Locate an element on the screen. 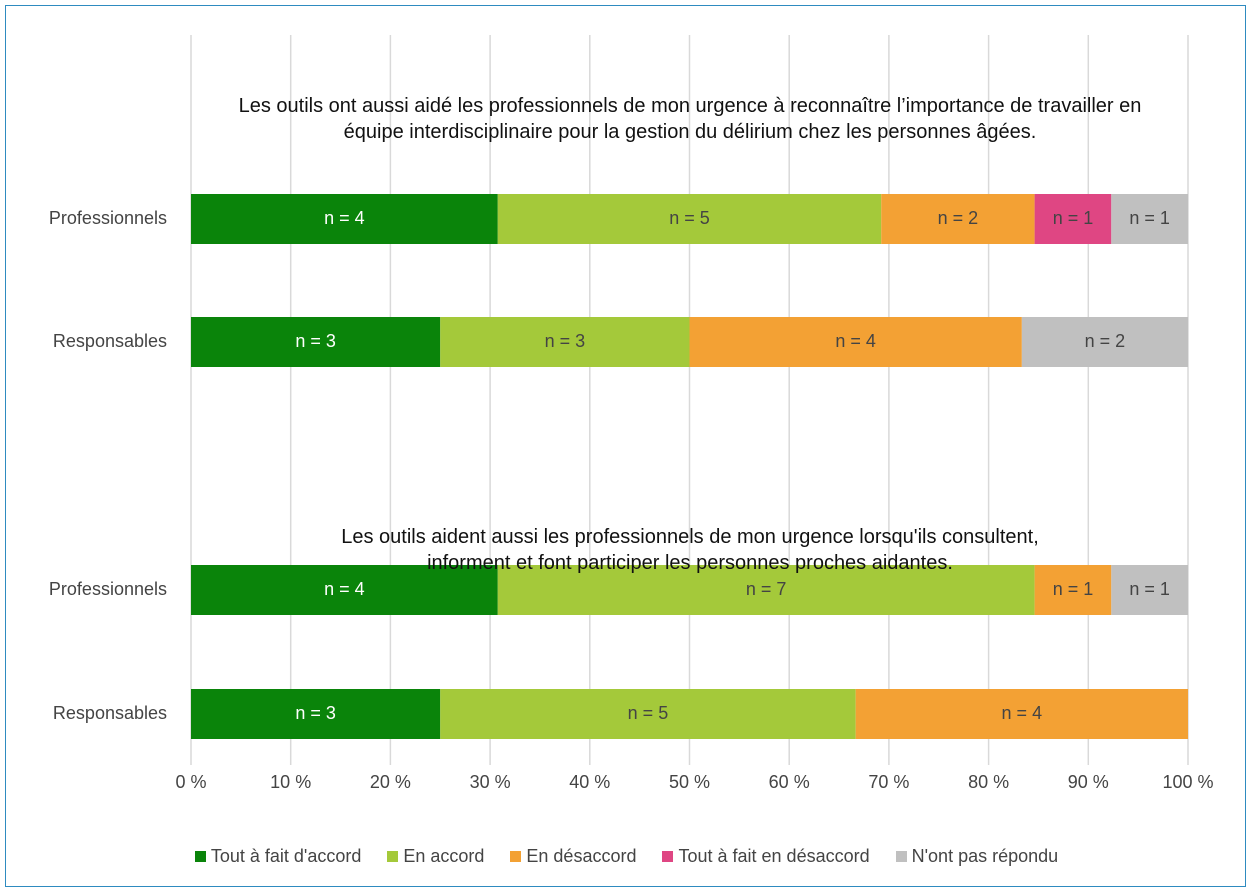  x-tick-label: 50 % is located at coordinates (689, 782).